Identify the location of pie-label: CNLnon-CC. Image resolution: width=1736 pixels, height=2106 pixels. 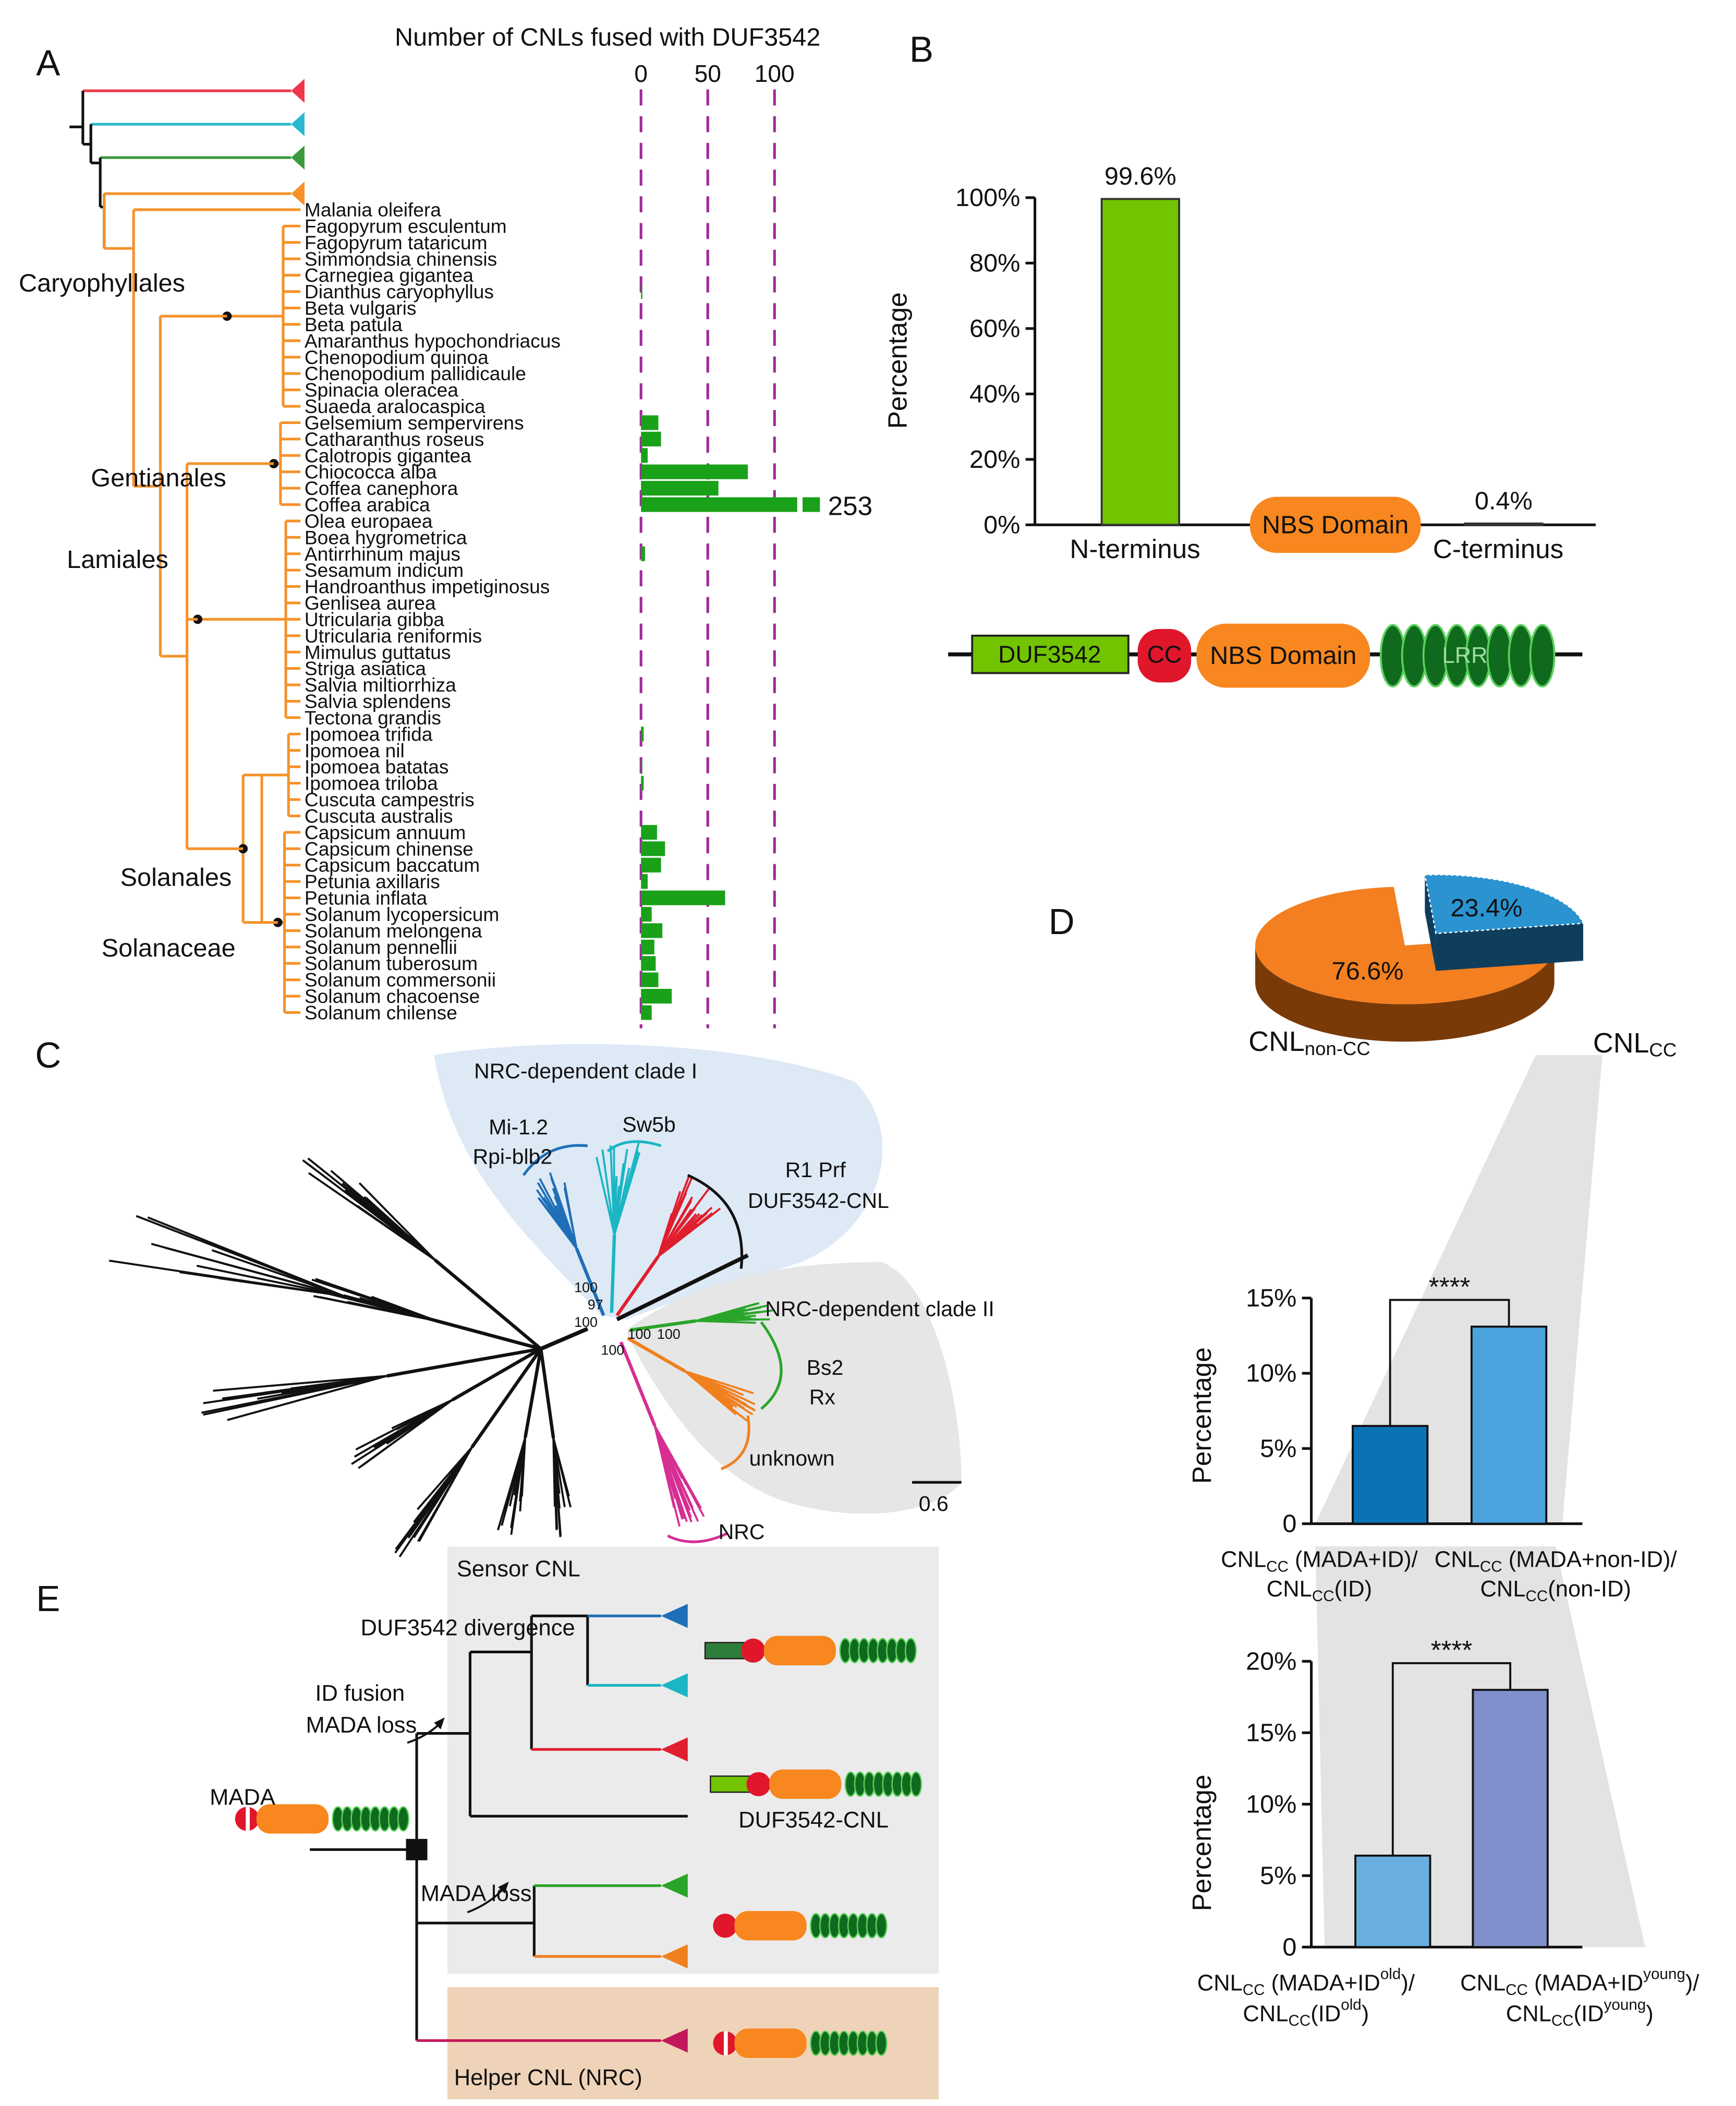
(1309, 1042).